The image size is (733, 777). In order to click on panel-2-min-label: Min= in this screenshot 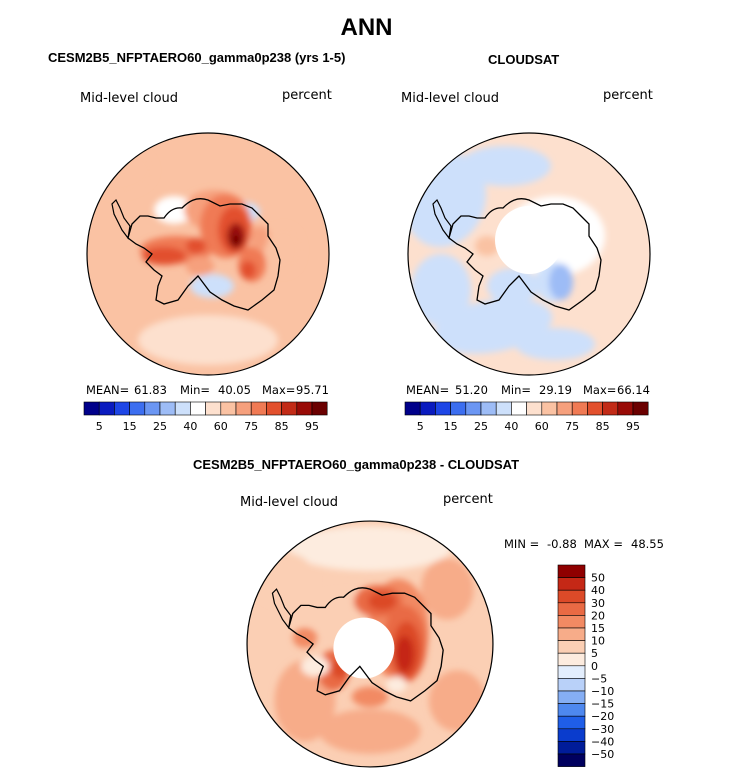, I will do `click(516, 390)`.